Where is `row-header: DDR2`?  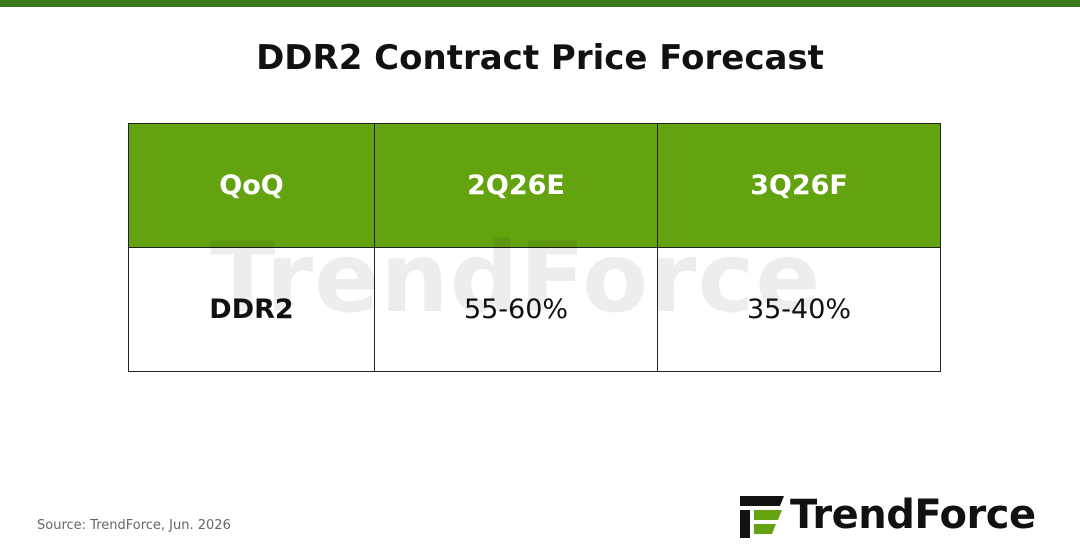
row-header: DDR2 is located at coordinates (251, 309).